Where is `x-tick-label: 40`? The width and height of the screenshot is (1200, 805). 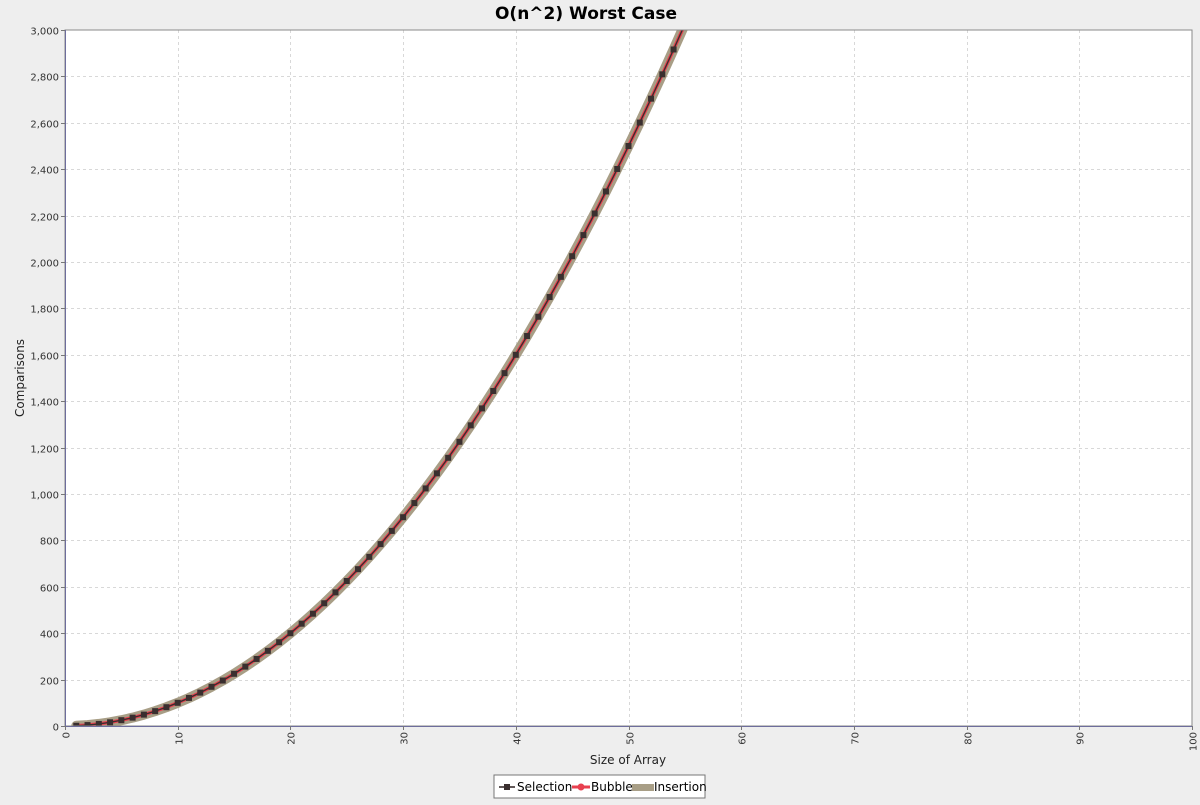 x-tick-label: 40 is located at coordinates (518, 738).